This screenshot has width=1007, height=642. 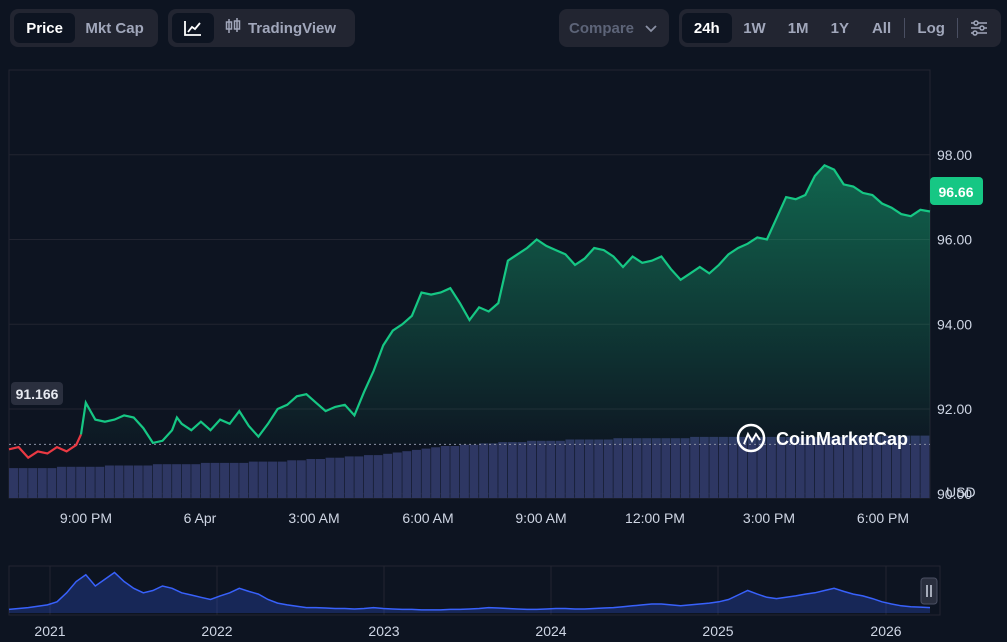 I want to click on range-1y: 1Y, so click(x=839, y=28).